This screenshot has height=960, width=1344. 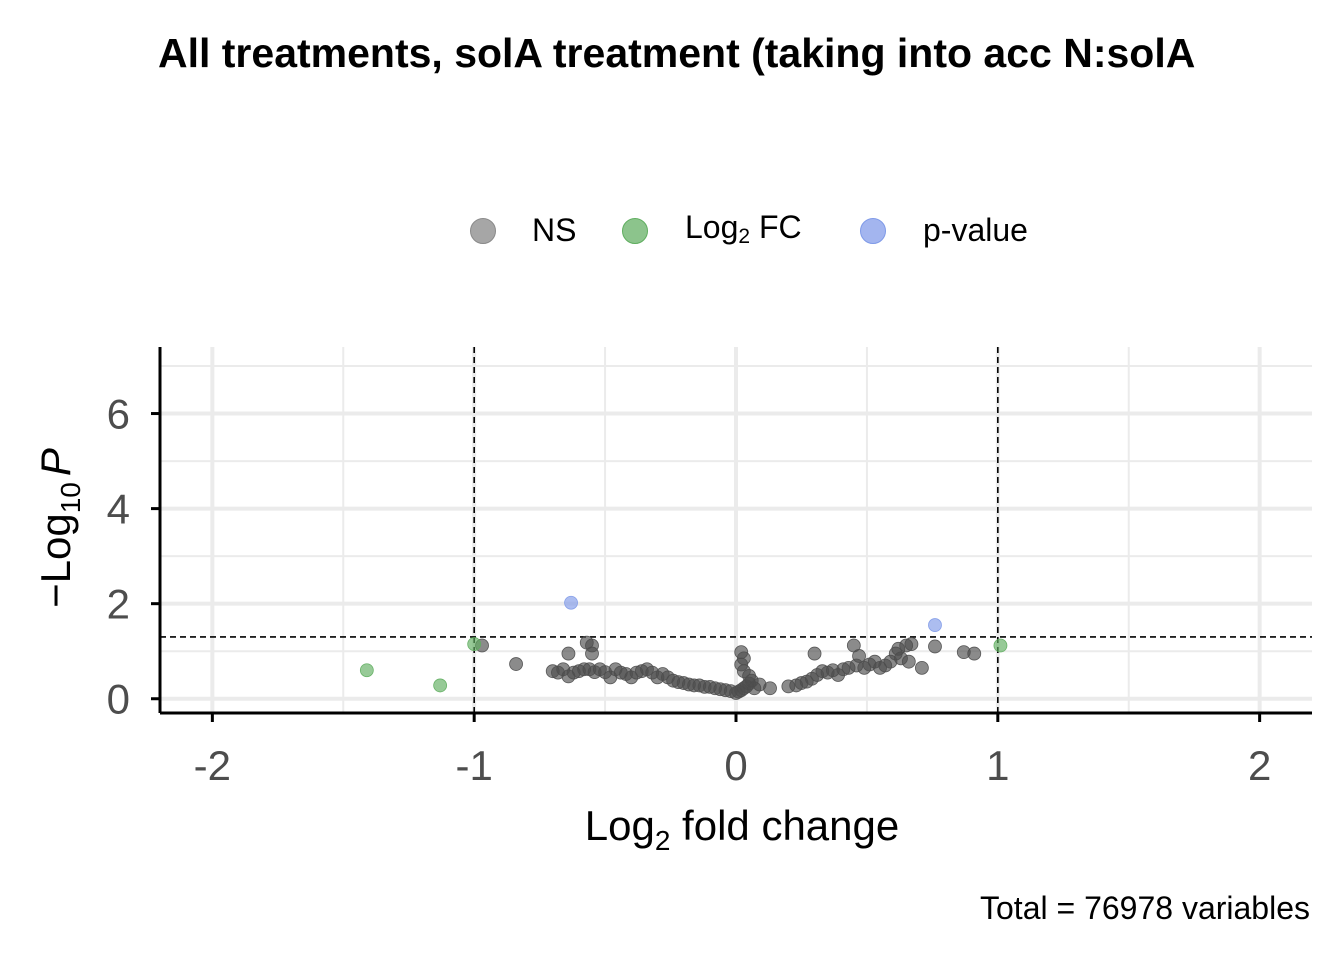 I want to click on data-points, so click(x=683, y=647).